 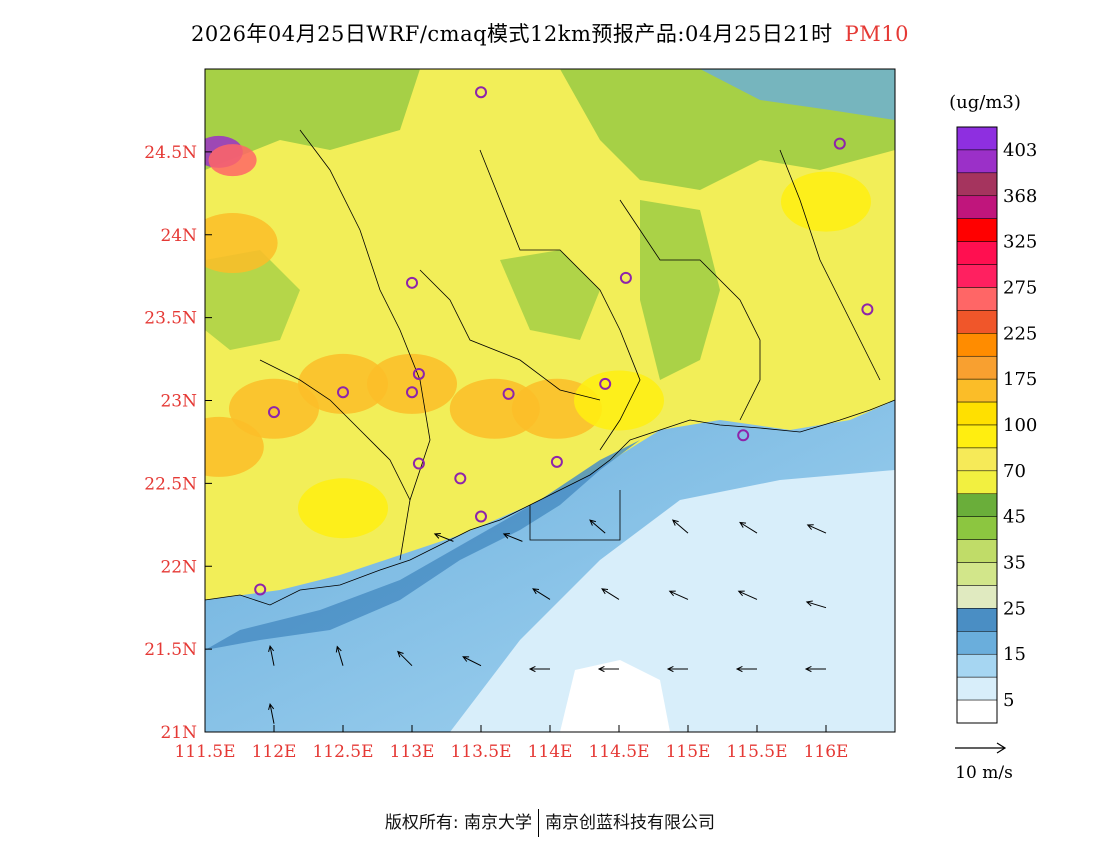 I want to click on legend-label: 325, so click(x=1020, y=242).